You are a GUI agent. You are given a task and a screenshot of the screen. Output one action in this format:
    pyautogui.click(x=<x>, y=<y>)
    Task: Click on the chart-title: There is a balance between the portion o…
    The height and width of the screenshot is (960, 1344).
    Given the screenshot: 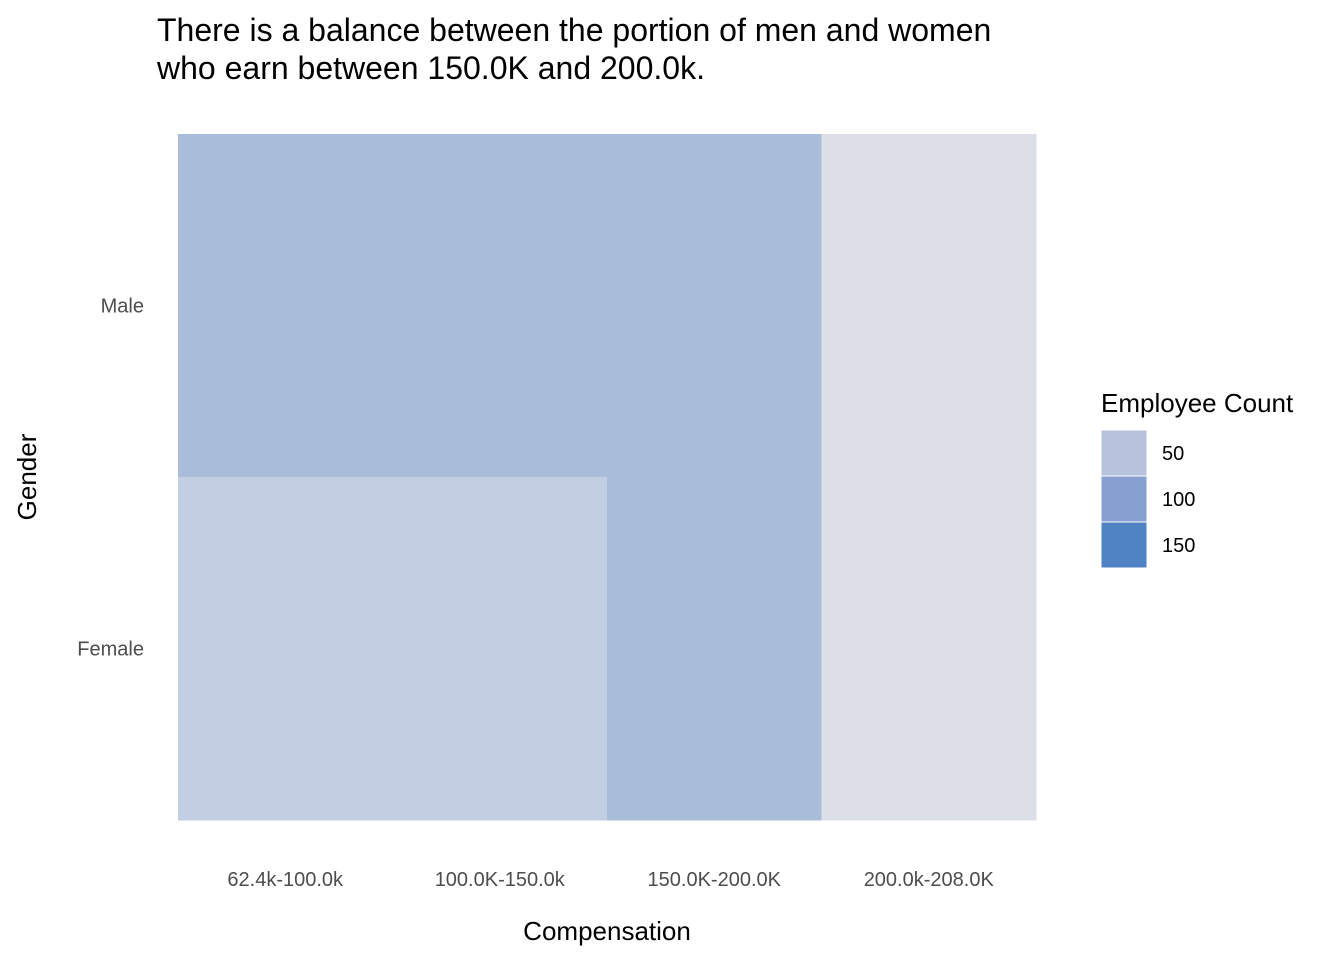 What is the action you would take?
    pyautogui.click(x=574, y=30)
    